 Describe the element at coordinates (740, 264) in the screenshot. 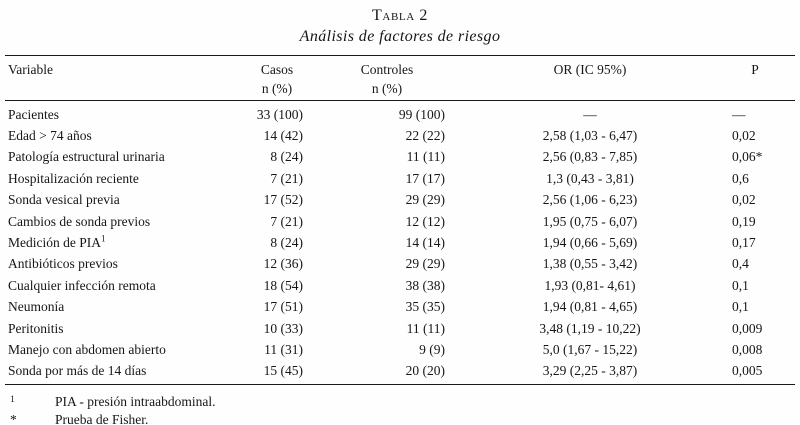

I see `cell-p: 0,4` at that location.